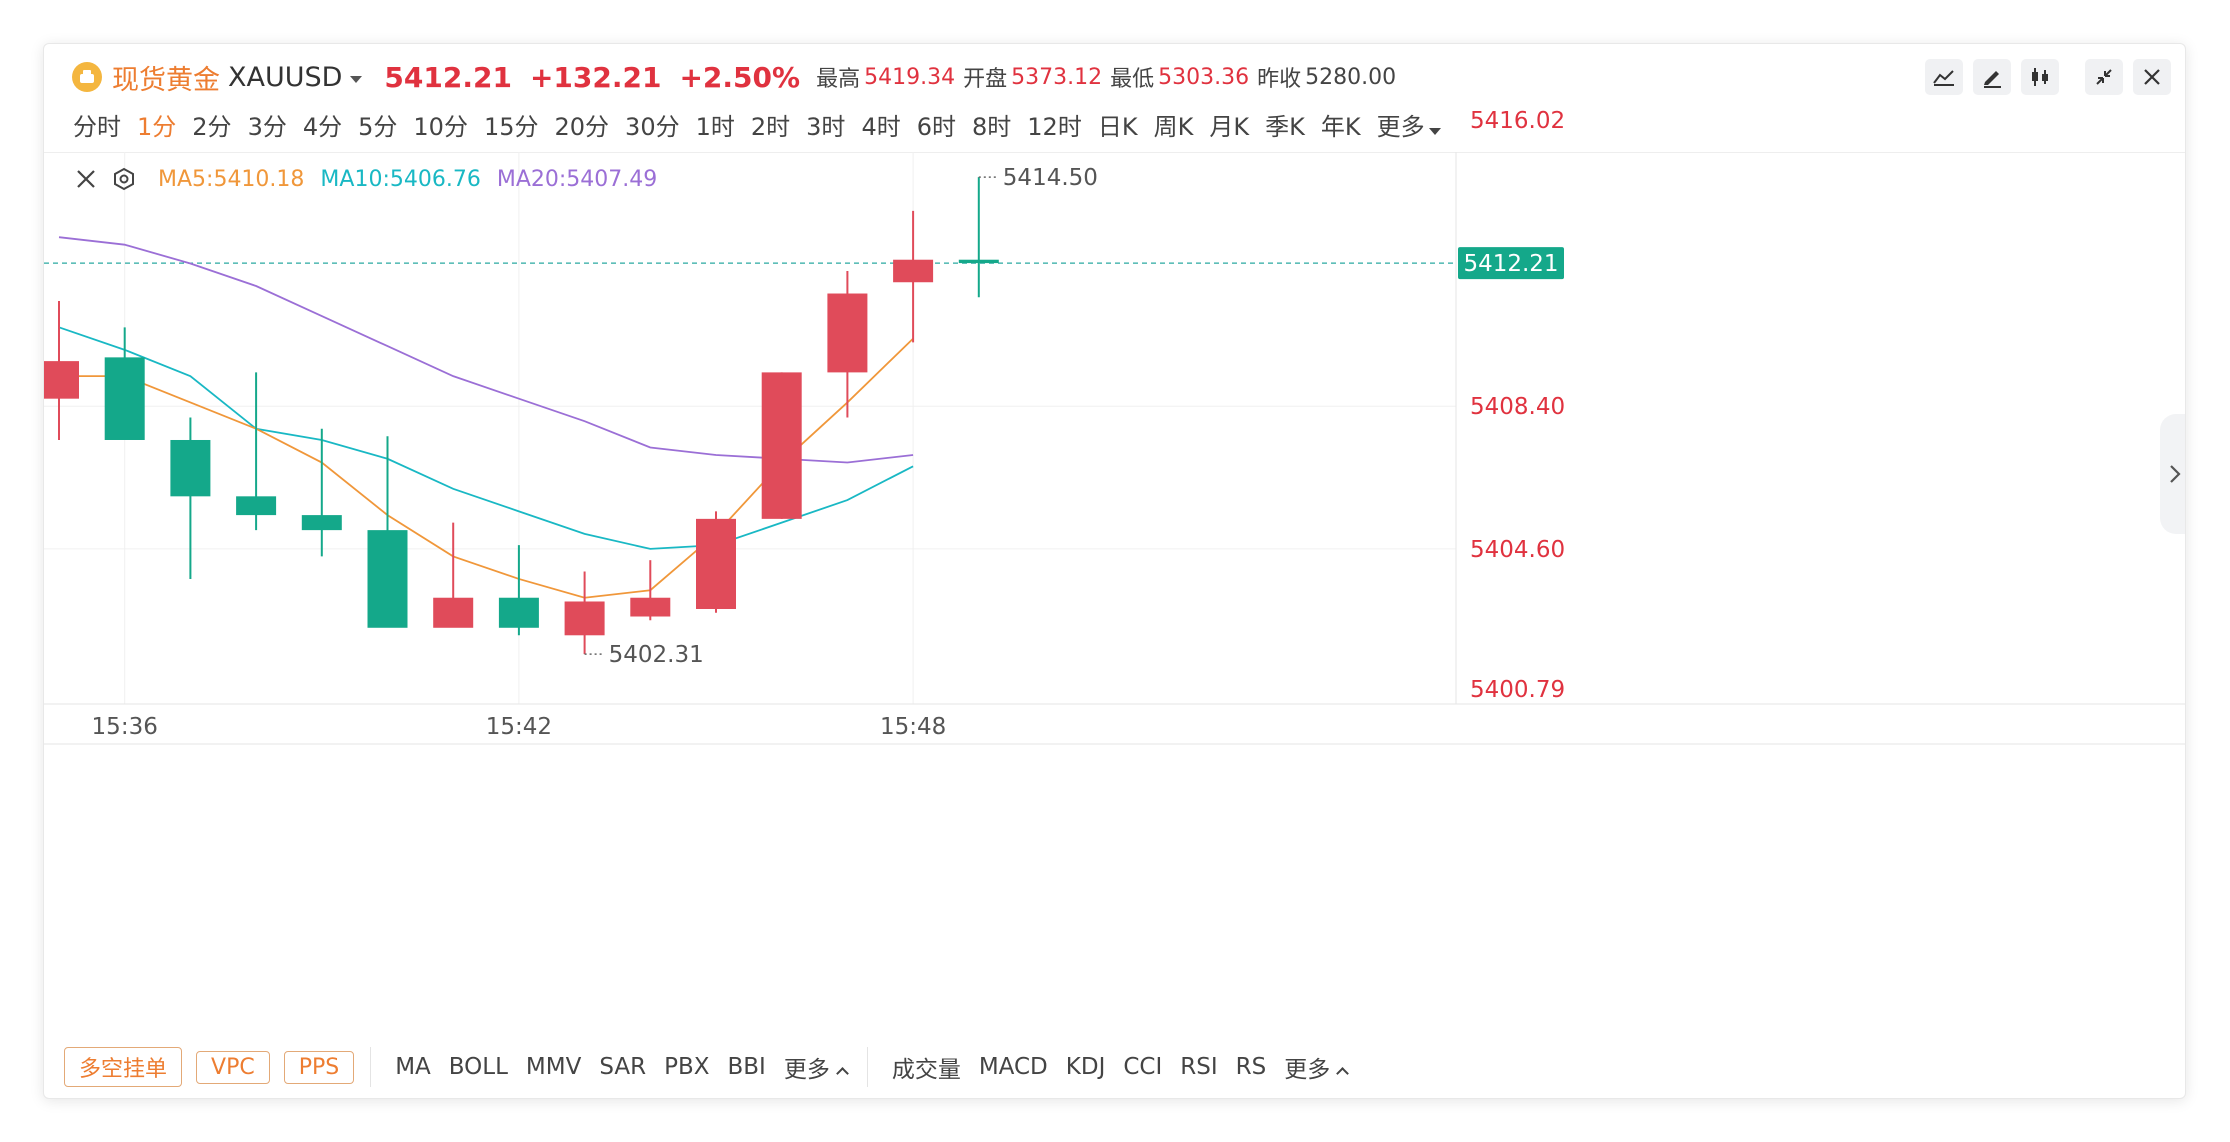 The width and height of the screenshot is (2230, 1142). I want to click on tab-timeframe: 1分, so click(157, 126).